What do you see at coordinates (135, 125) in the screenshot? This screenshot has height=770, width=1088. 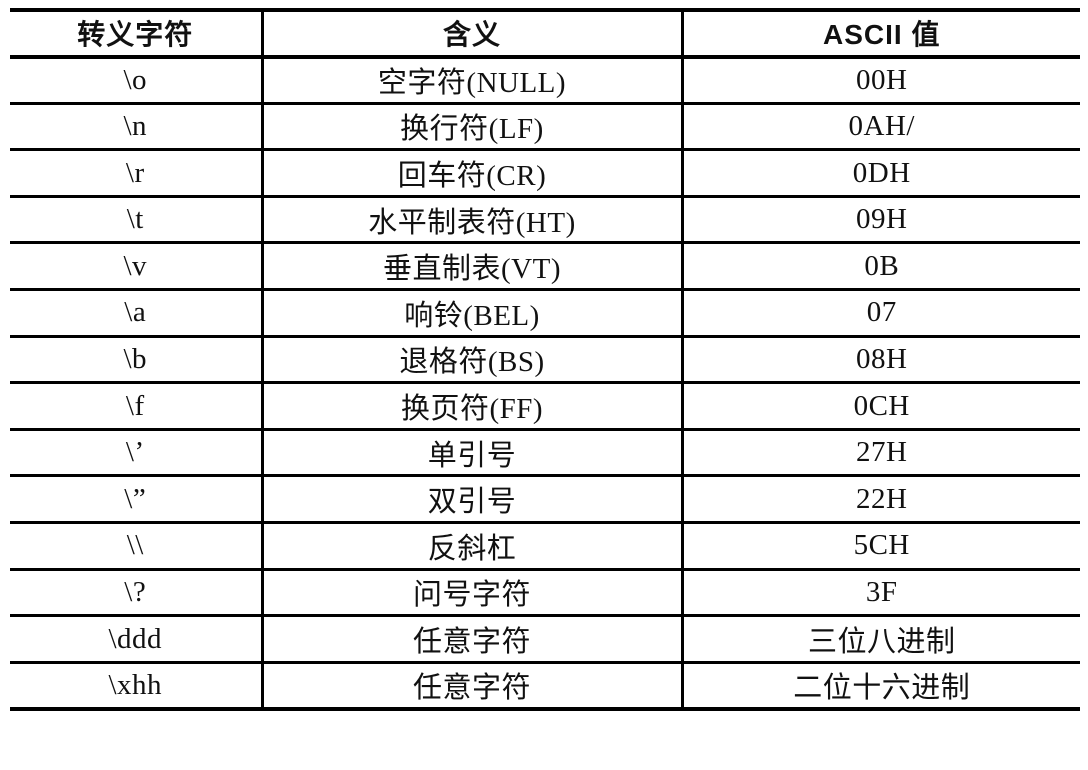 I see `table-cell: \n` at bounding box center [135, 125].